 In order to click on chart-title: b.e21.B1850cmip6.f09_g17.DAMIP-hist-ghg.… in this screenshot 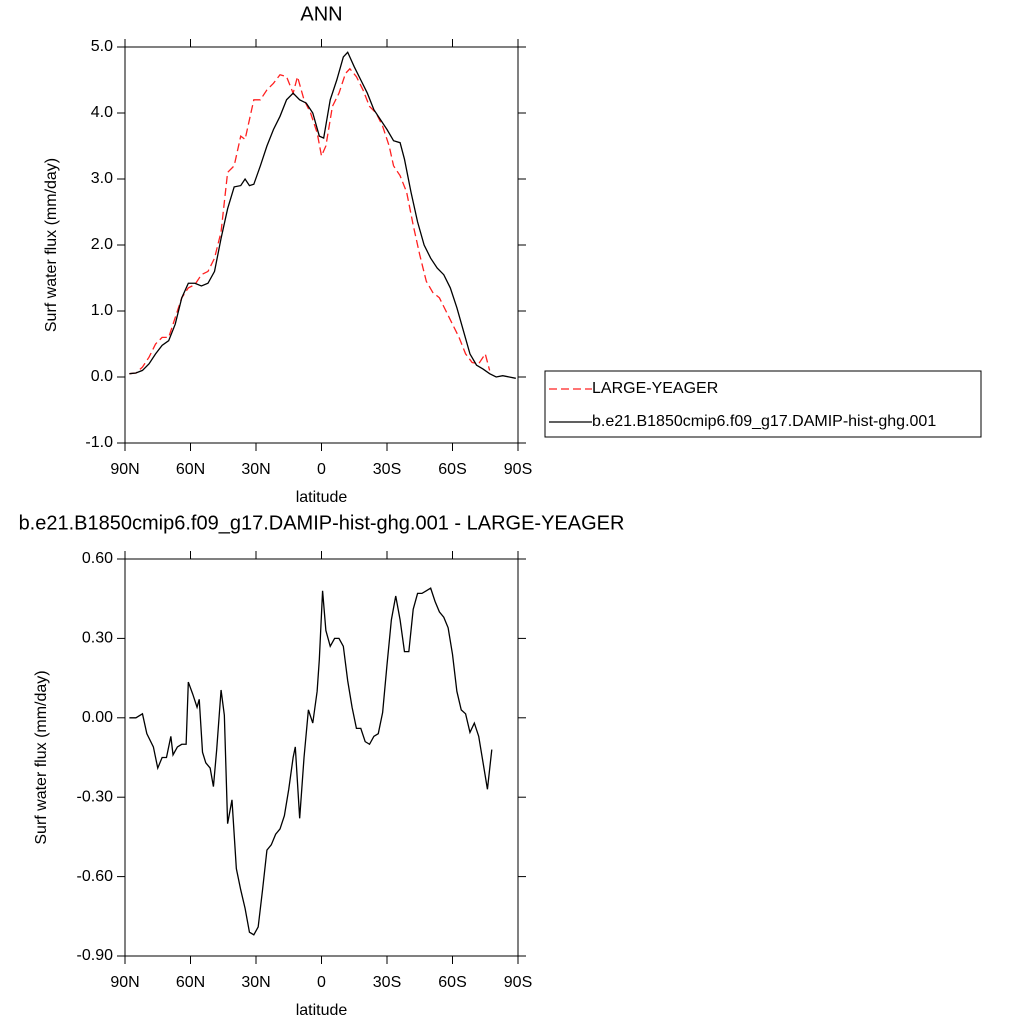, I will do `click(322, 523)`.